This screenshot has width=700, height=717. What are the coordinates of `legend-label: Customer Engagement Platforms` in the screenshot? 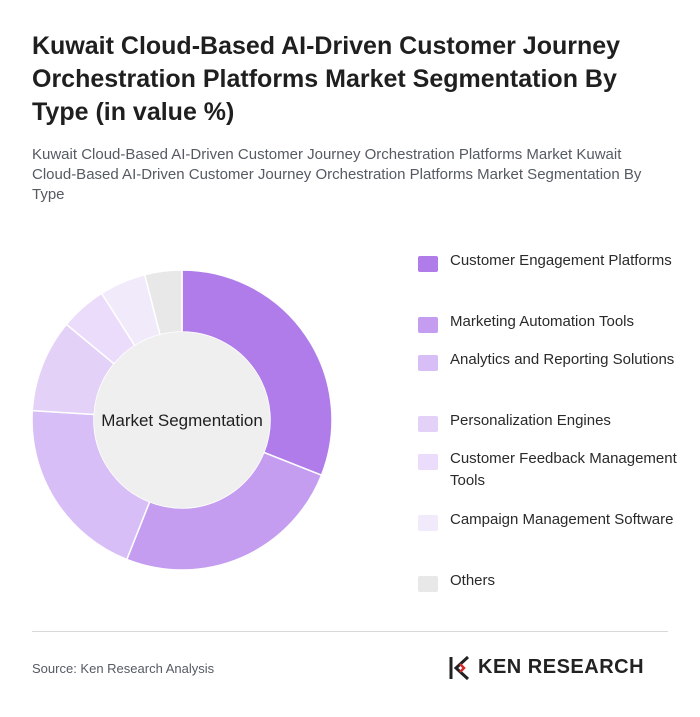 It's located at (561, 260).